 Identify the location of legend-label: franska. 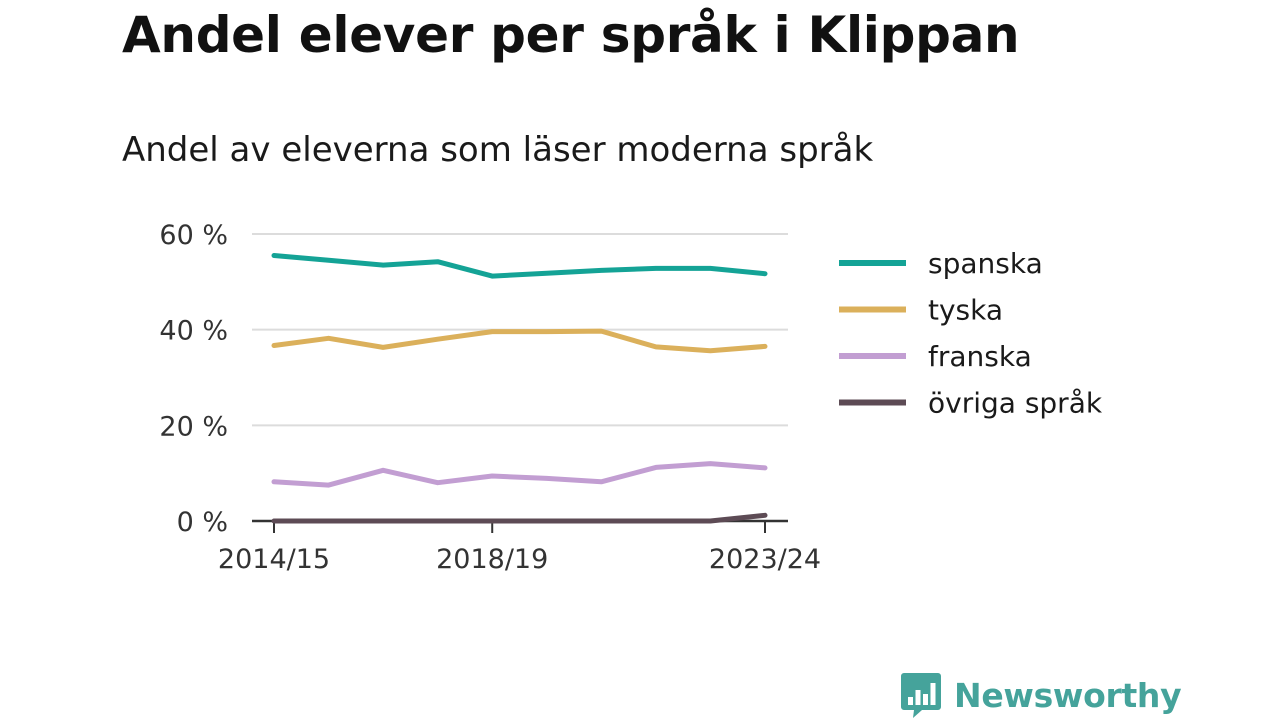
(980, 356).